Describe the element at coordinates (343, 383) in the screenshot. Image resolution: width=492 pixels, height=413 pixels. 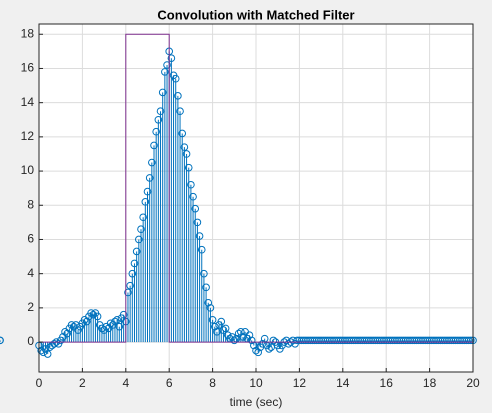
I see `x-tick-label: 14` at that location.